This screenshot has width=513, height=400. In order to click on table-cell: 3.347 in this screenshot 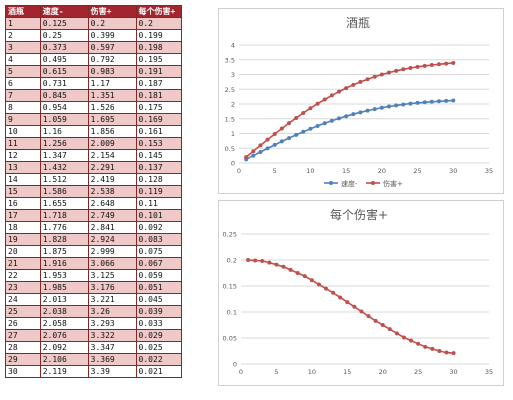, I will do `click(112, 347)`.